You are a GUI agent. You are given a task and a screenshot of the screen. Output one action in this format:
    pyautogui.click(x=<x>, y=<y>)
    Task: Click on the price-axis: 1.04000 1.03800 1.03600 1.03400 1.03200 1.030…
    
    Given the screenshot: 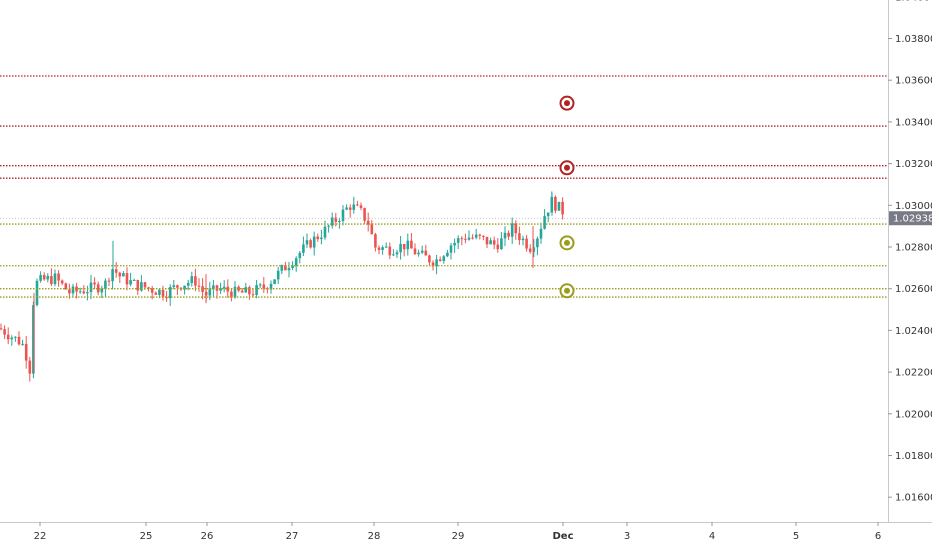 What is the action you would take?
    pyautogui.click(x=910, y=275)
    